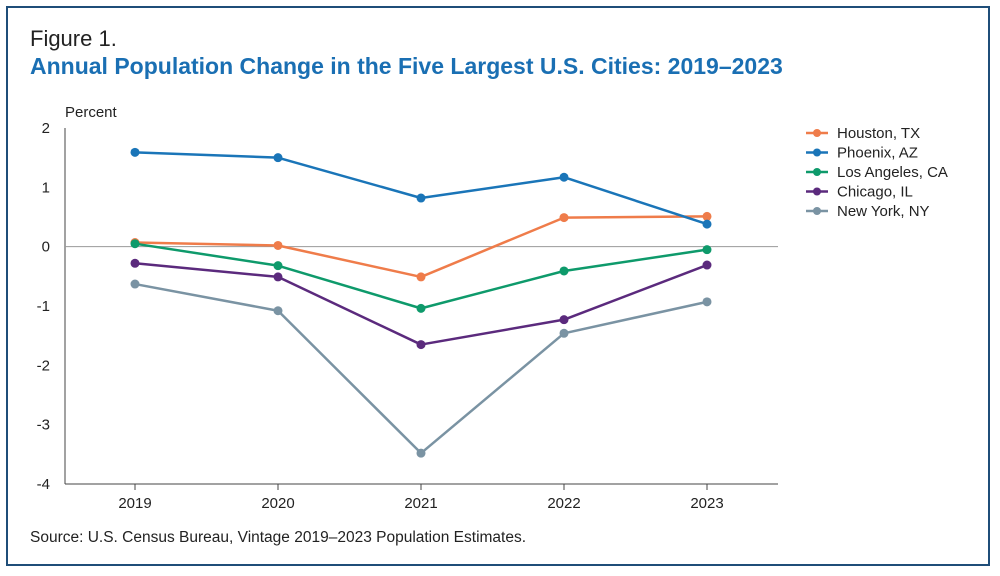 The image size is (1000, 576). Describe the element at coordinates (706, 503) in the screenshot. I see `x-tick-label: 2023` at that location.